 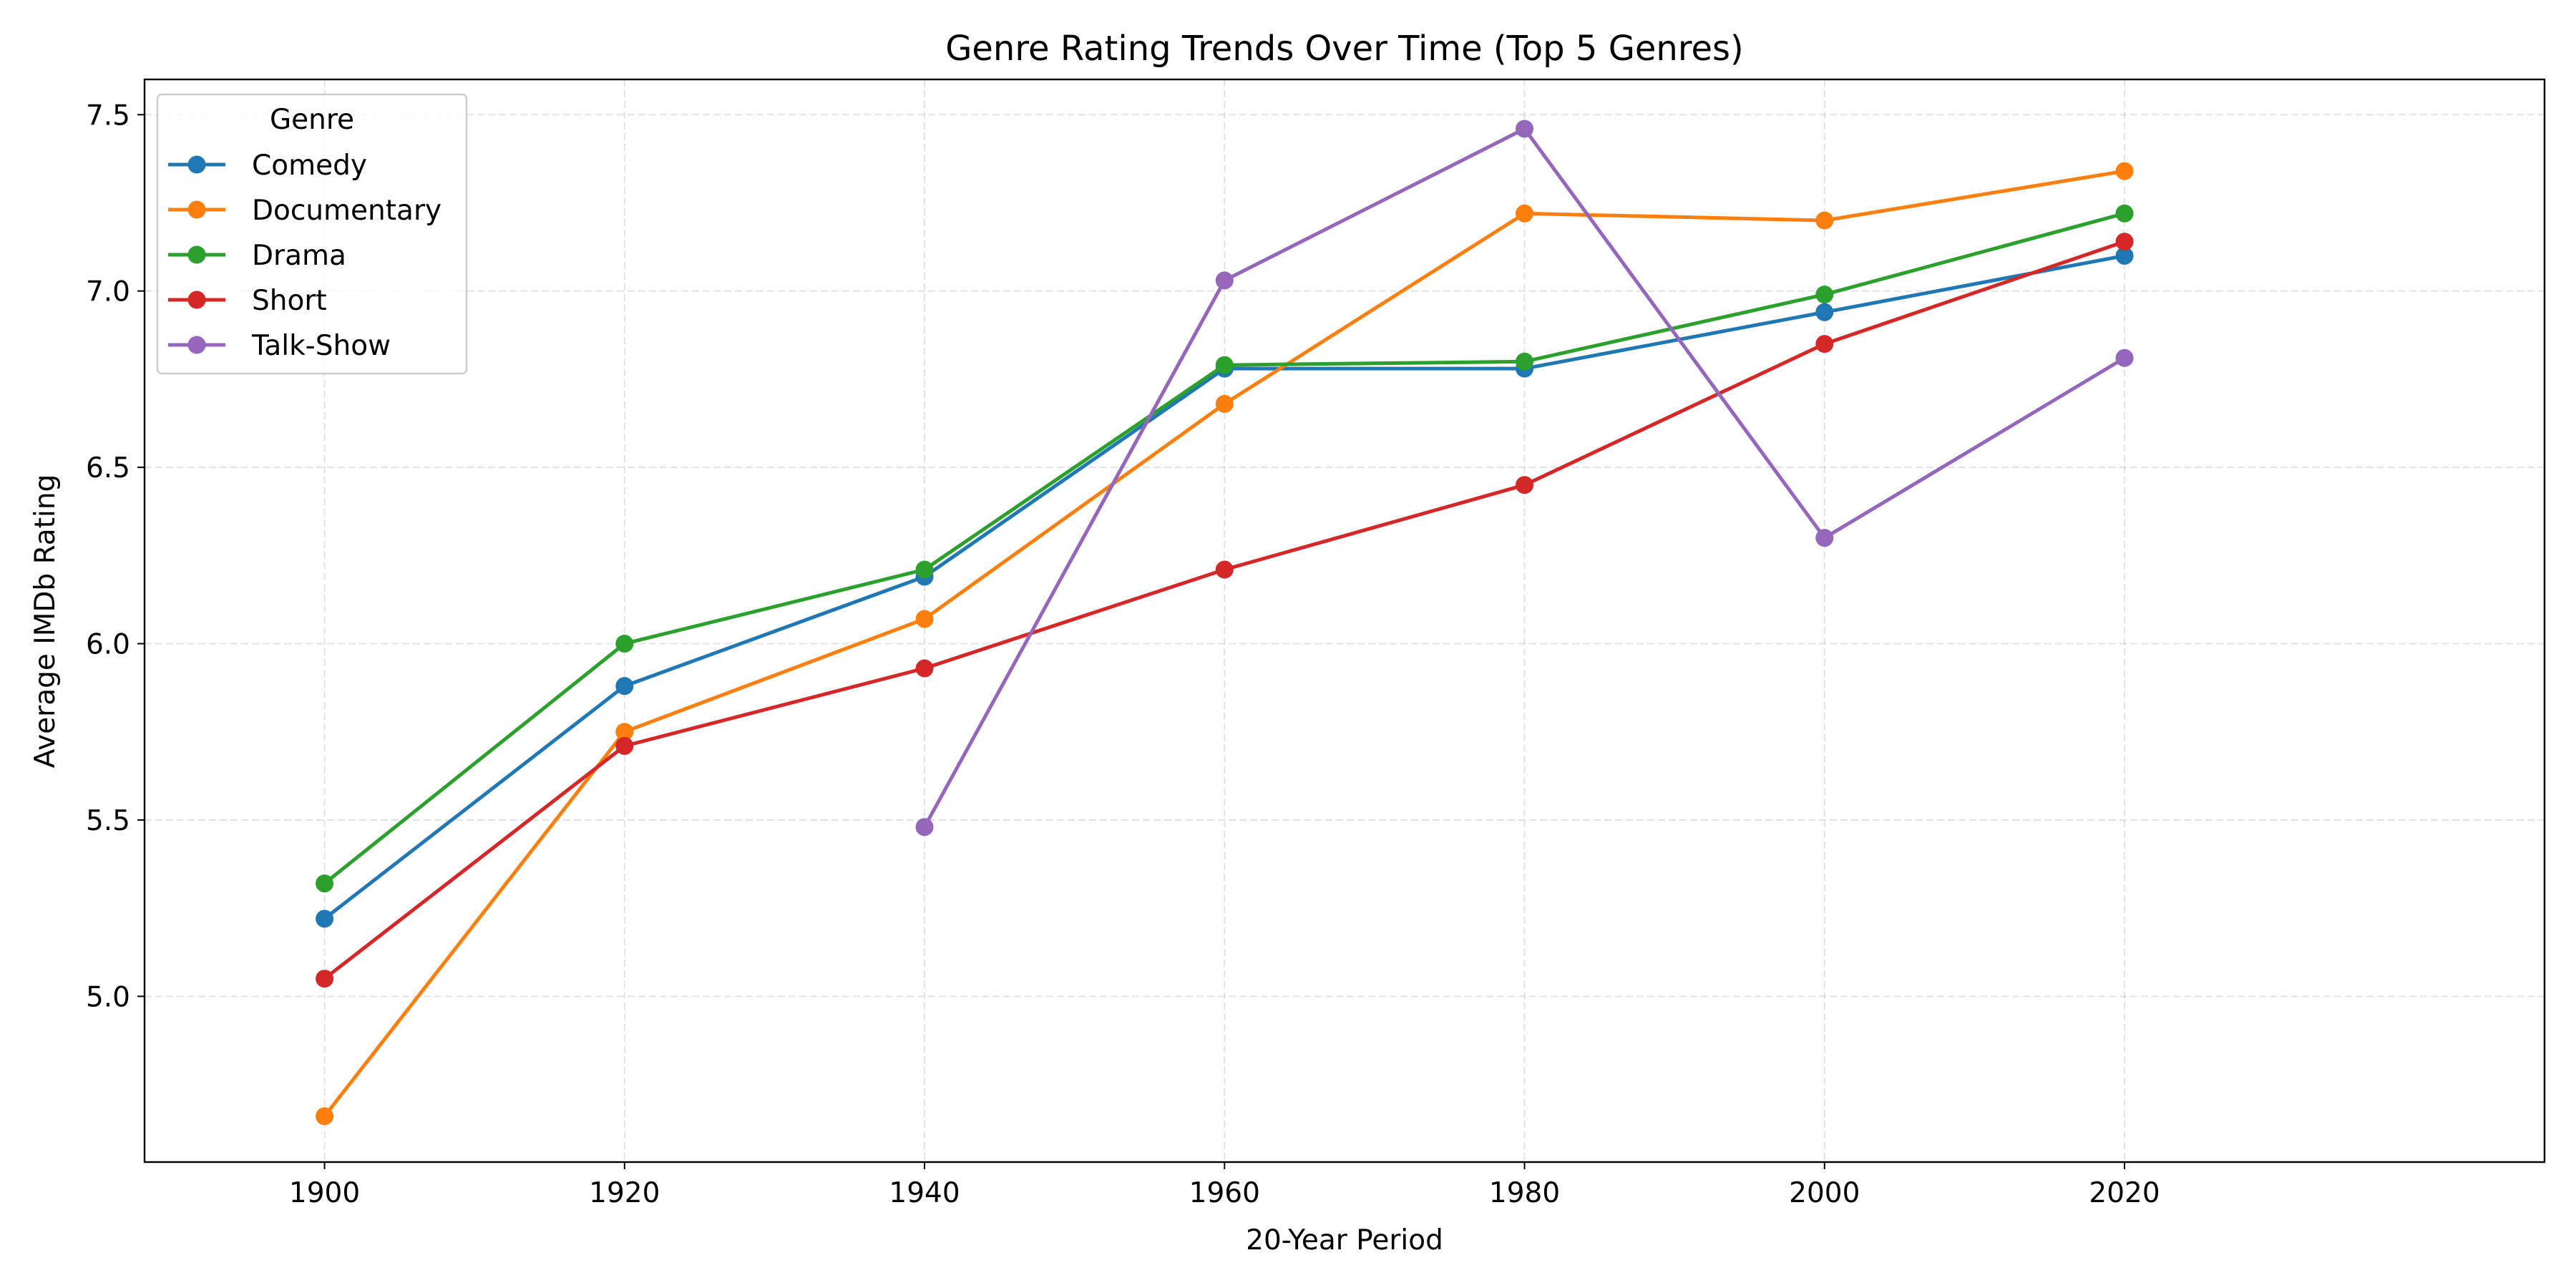 What do you see at coordinates (108, 997) in the screenshot?
I see `y-tick-label: 5.0` at bounding box center [108, 997].